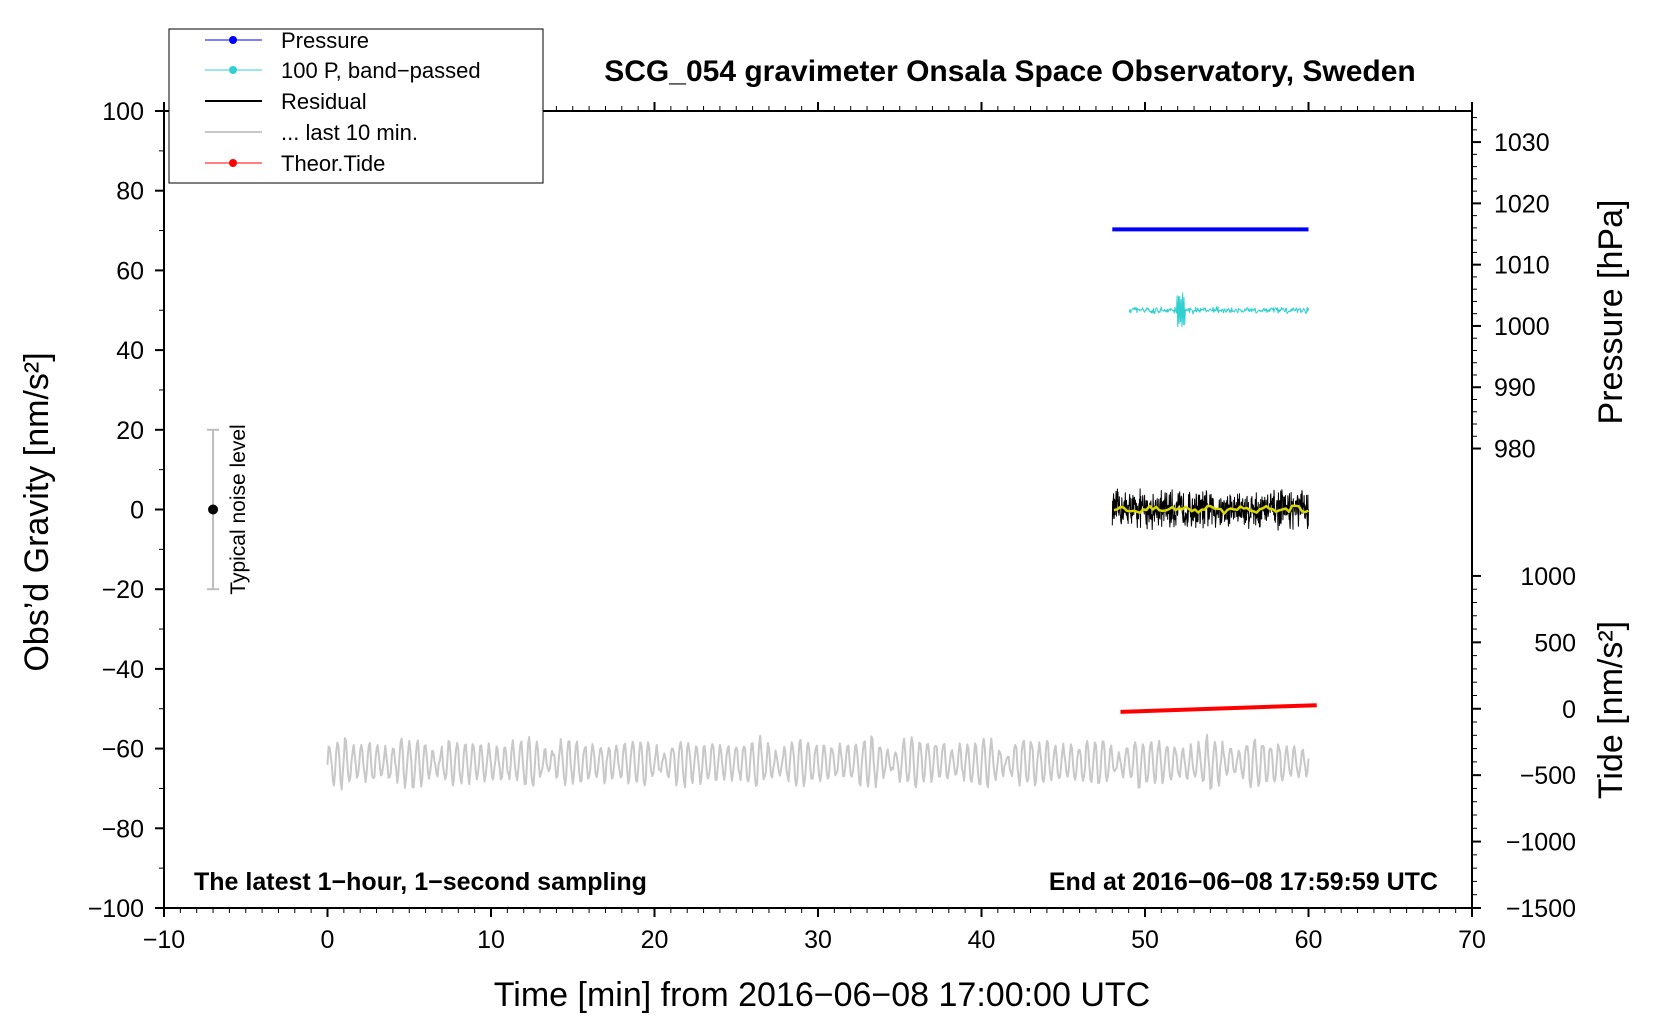  What do you see at coordinates (233, 163) in the screenshot?
I see `legend-marker-theor-tide` at bounding box center [233, 163].